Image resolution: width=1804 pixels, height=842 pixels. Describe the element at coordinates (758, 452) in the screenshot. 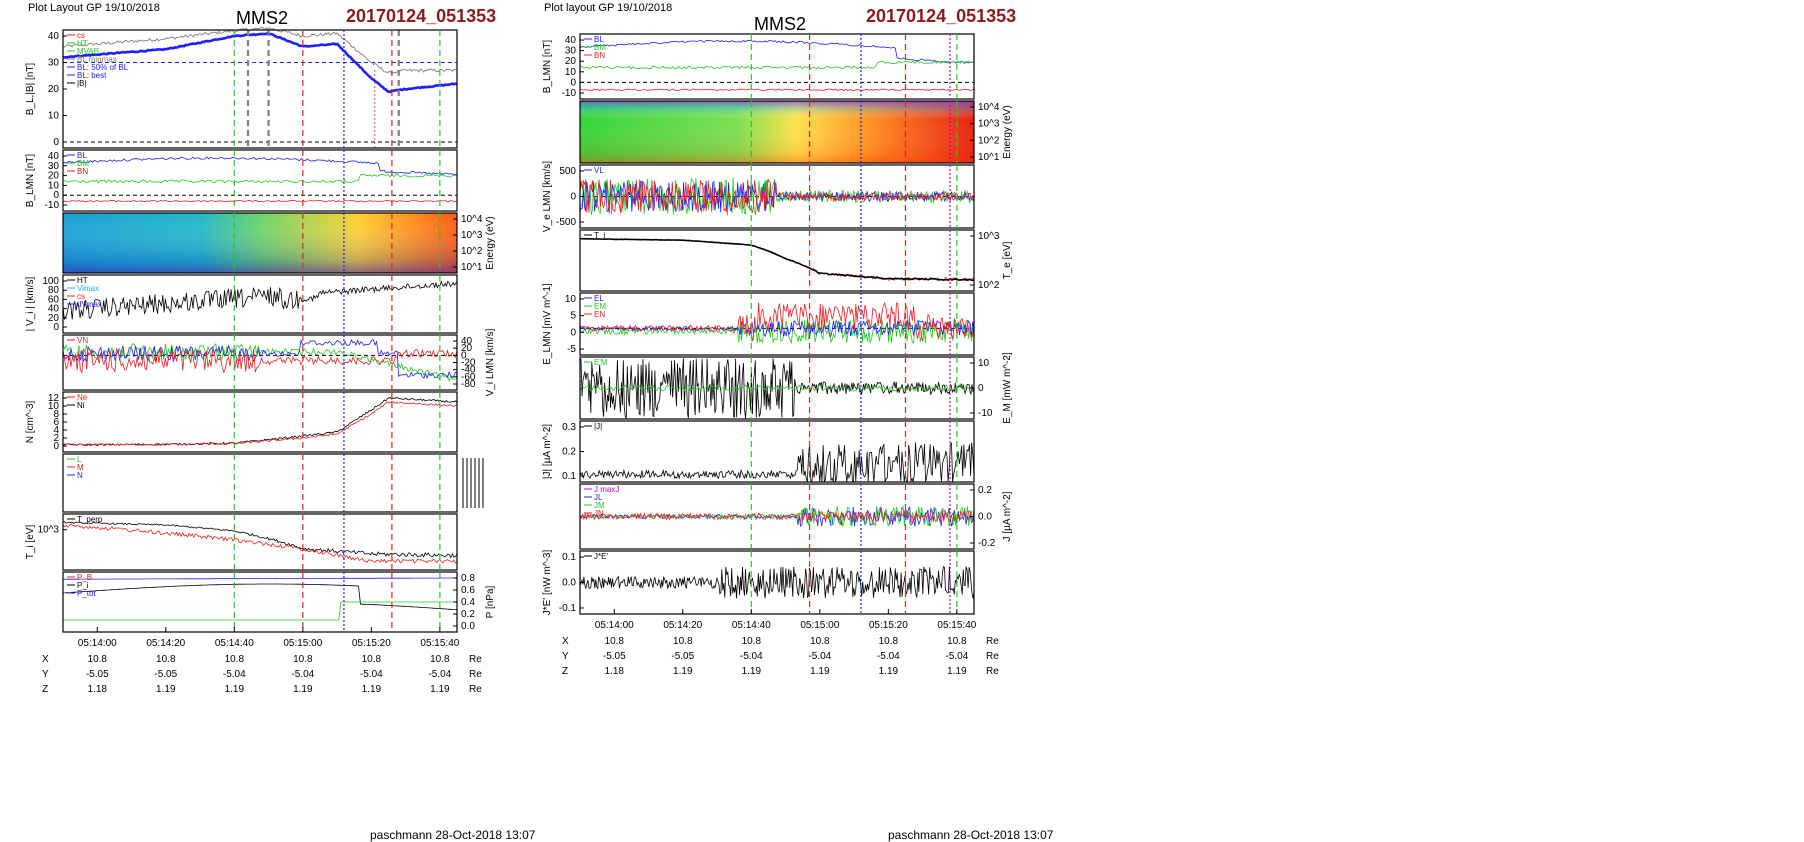

I see `right-panel-j: 0.3 0.2 0.1 |J| [µA m^-2] |J|` at that location.